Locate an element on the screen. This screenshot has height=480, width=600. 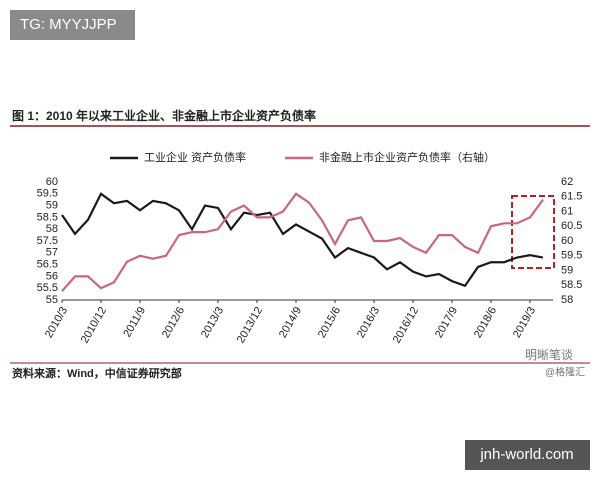
y-tick-label: 55.5 is located at coordinates (47, 288).